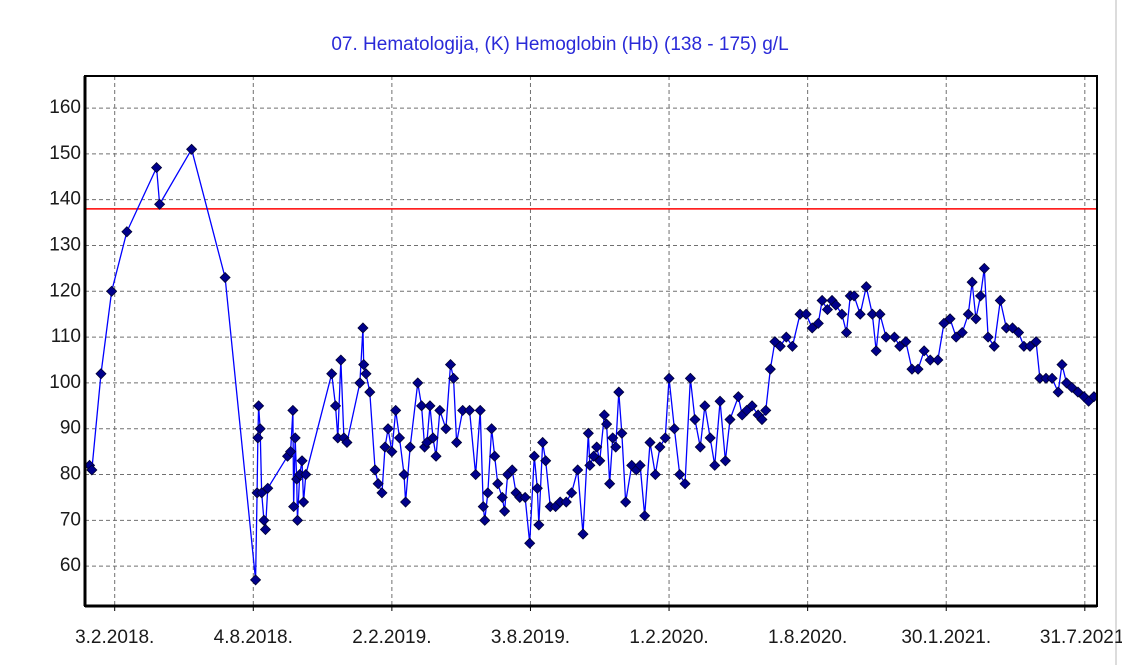 The image size is (1122, 665). Describe the element at coordinates (65, 382) in the screenshot. I see `y-tick-label: 100` at that location.